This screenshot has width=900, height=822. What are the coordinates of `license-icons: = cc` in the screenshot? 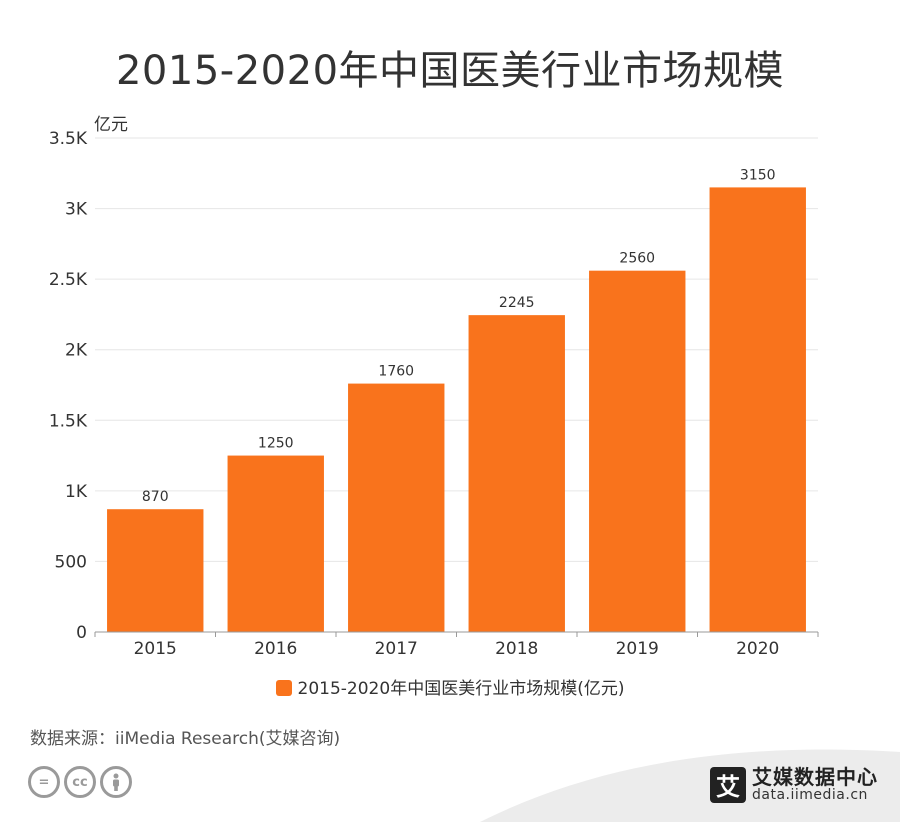 It's located at (80, 782).